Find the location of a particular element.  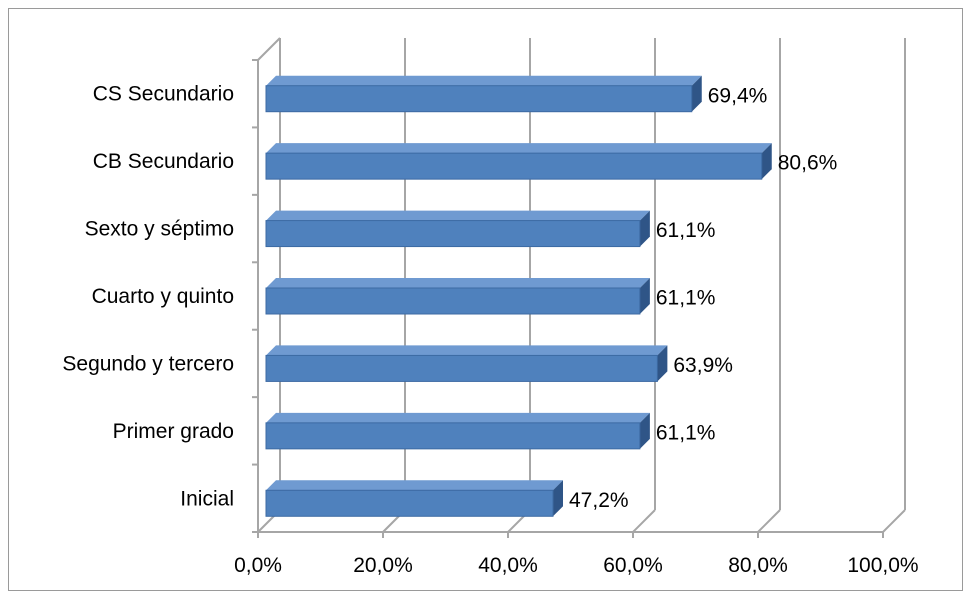

value-label-2: 63,9% is located at coordinates (703, 365).